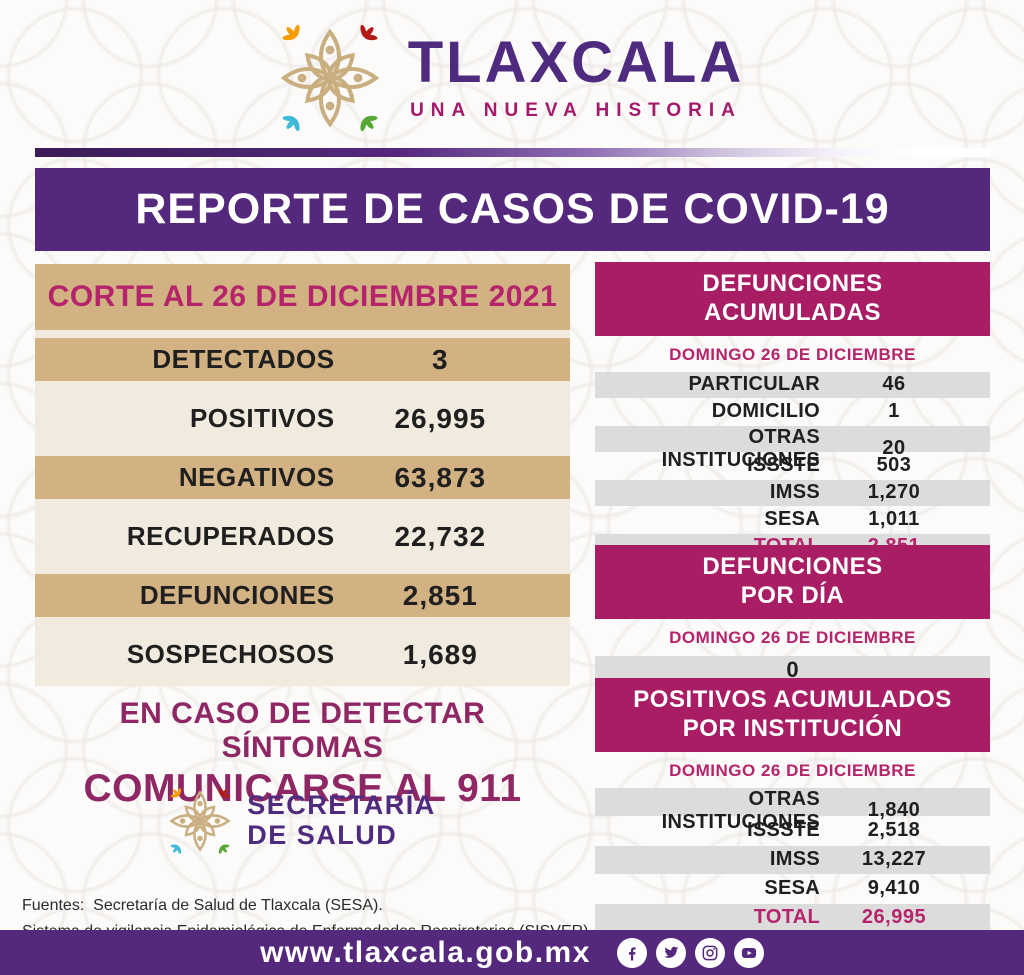  I want to click on row-value: 503, so click(894, 465).